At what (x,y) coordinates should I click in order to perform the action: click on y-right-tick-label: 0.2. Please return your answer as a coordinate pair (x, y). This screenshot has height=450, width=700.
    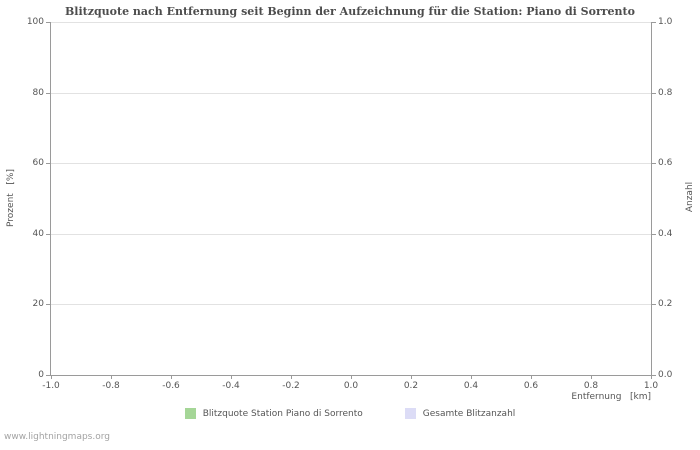
    Looking at the image, I should click on (665, 304).